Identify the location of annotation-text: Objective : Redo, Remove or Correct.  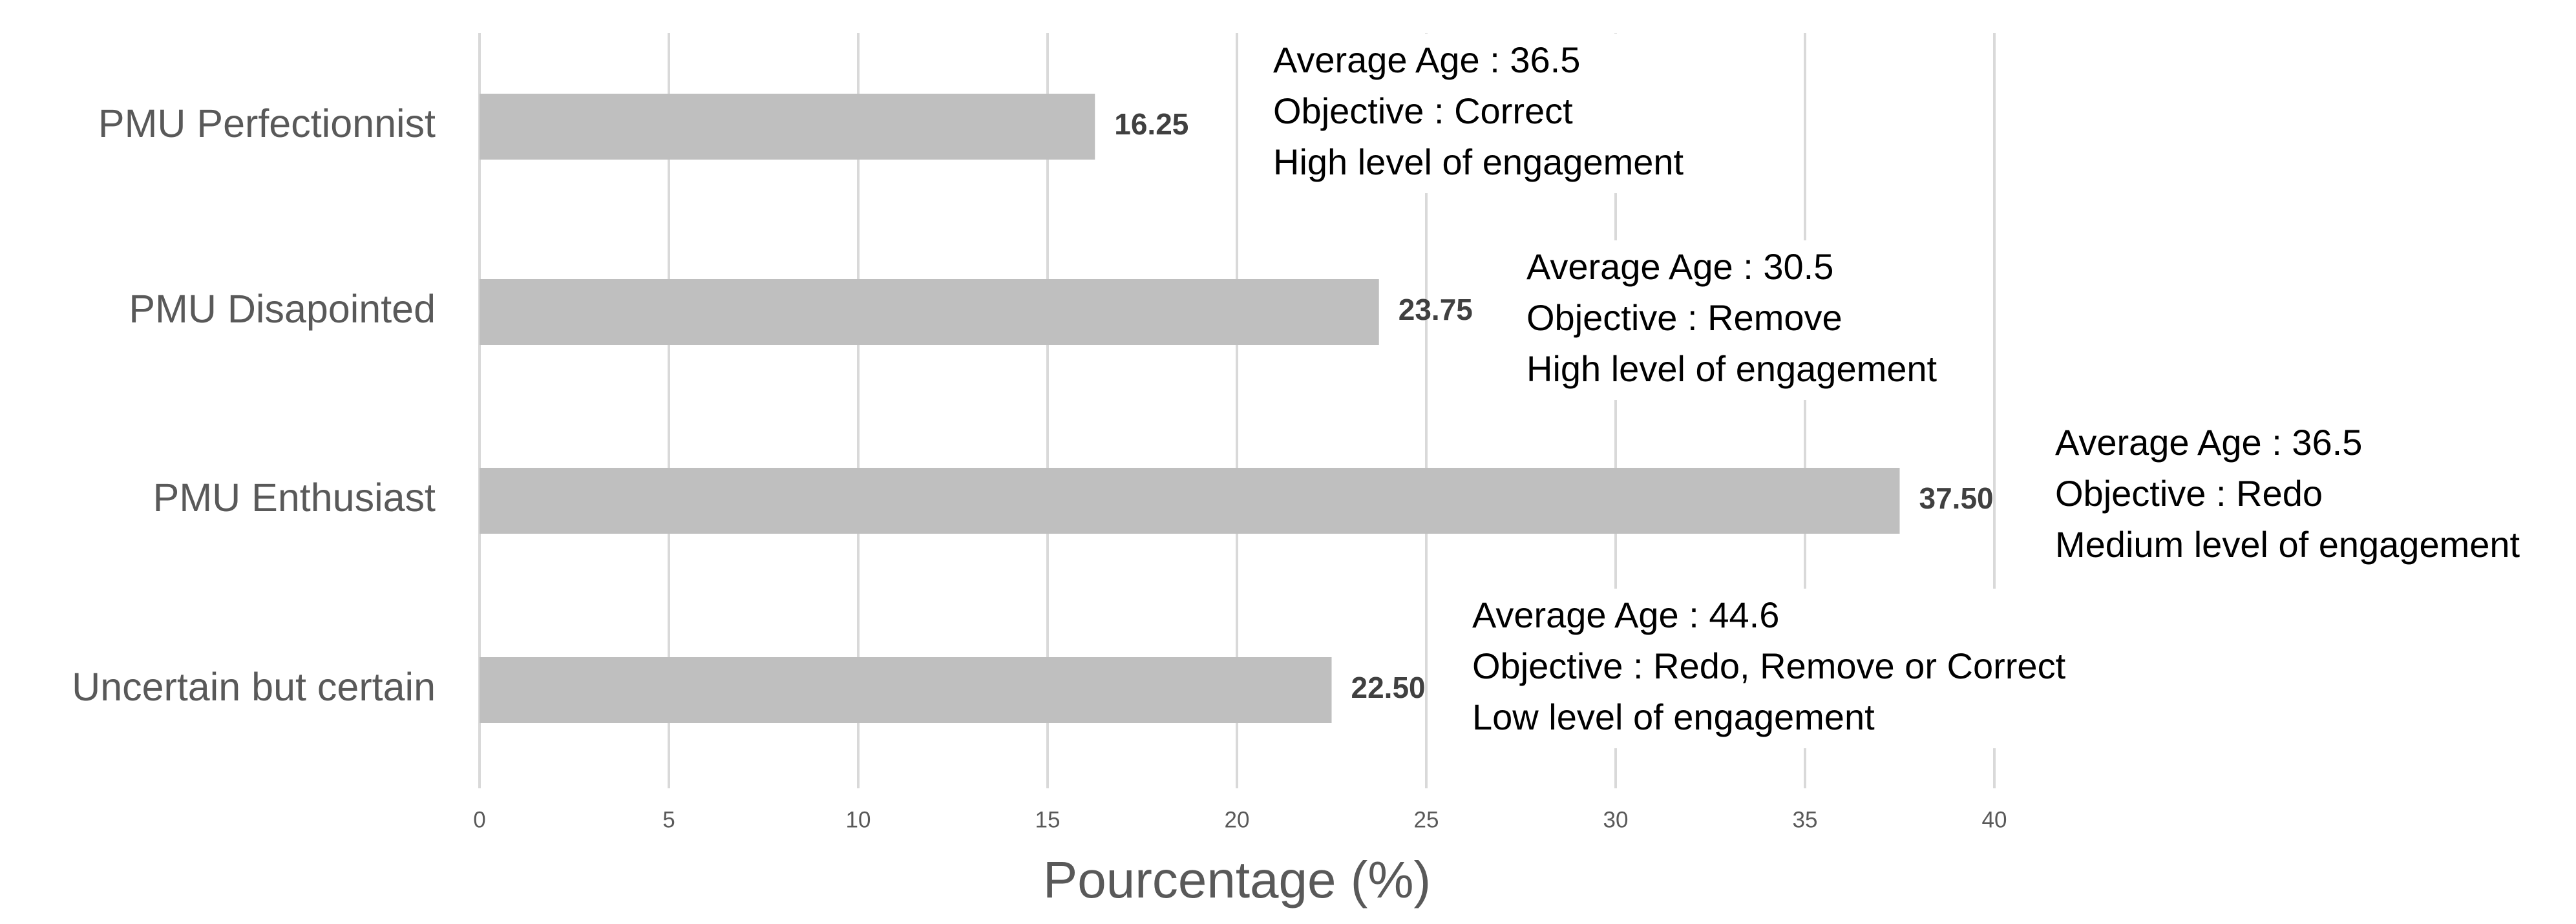
(1769, 666).